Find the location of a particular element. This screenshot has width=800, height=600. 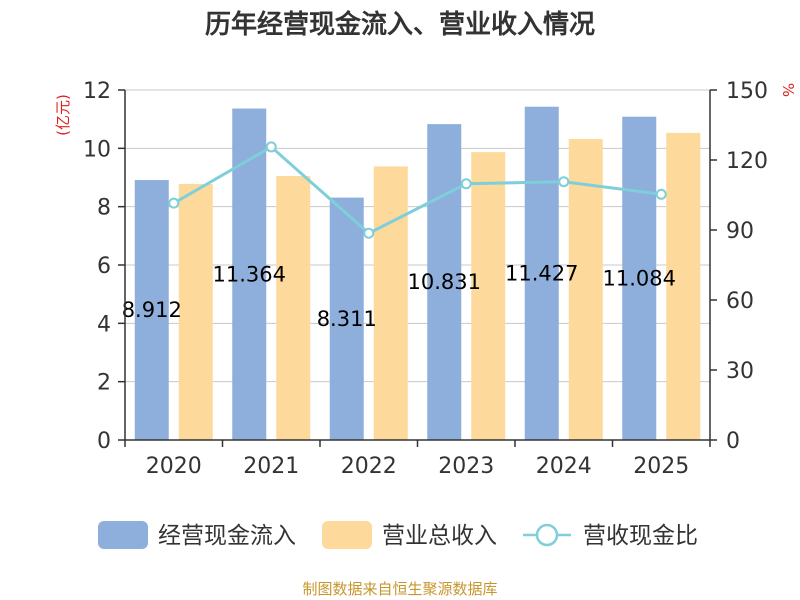

source-note: 制图数据来自恒生聚源数据库 is located at coordinates (399, 589).